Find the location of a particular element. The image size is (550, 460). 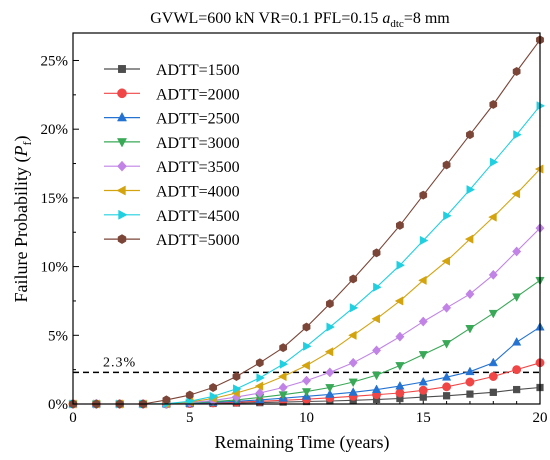

y-axis-label-suffix: ) is located at coordinates (21, 139).